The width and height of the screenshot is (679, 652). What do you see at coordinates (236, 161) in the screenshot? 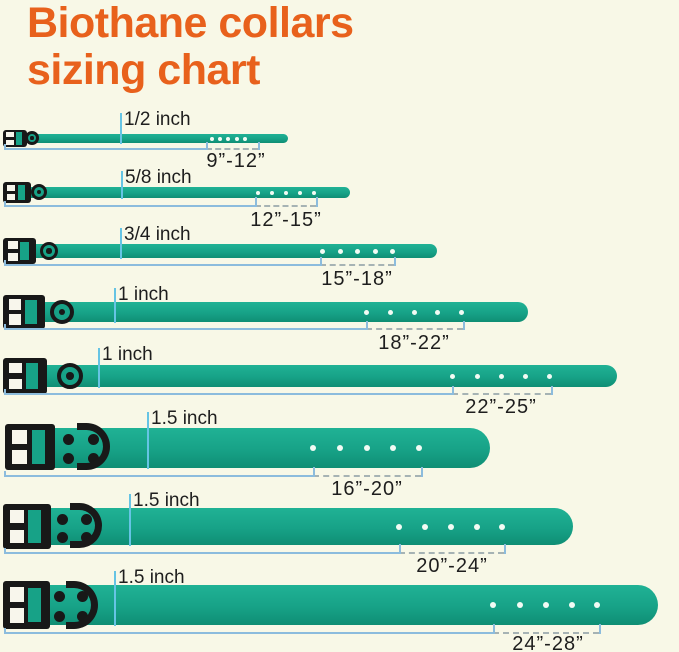
I see `size-range-label: 9”-12”` at bounding box center [236, 161].